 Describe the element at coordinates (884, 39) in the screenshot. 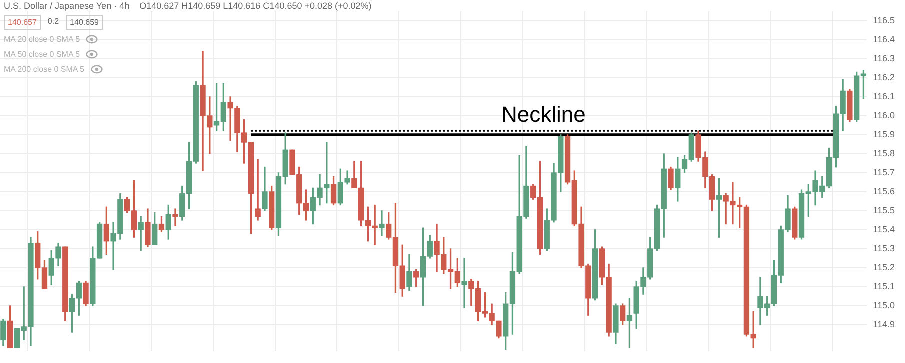

I see `y-tick-label: 116.4` at that location.